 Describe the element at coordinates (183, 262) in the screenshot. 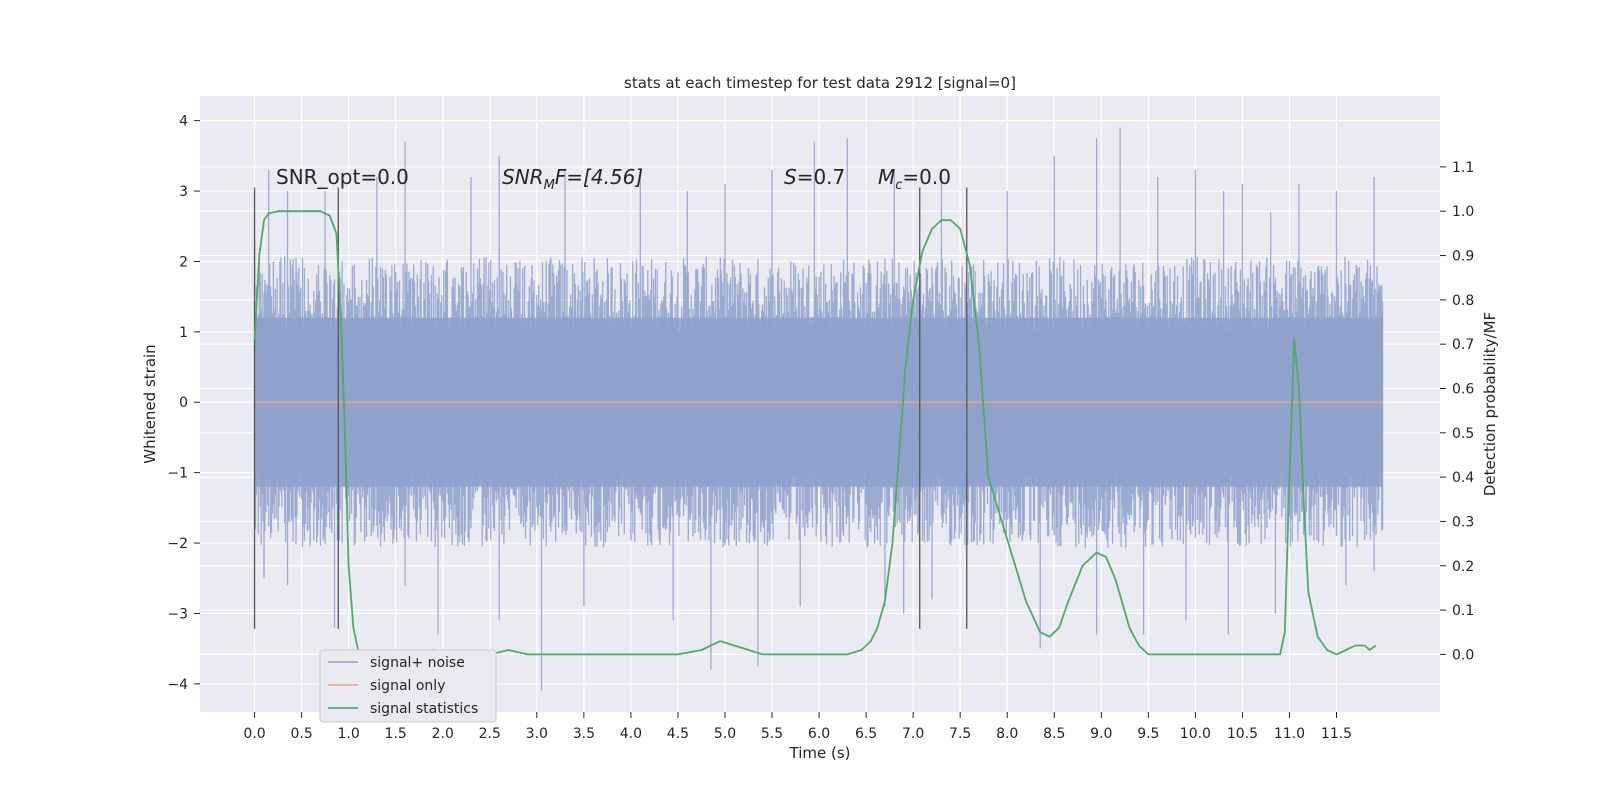

I see `y-tick-label: 2` at that location.